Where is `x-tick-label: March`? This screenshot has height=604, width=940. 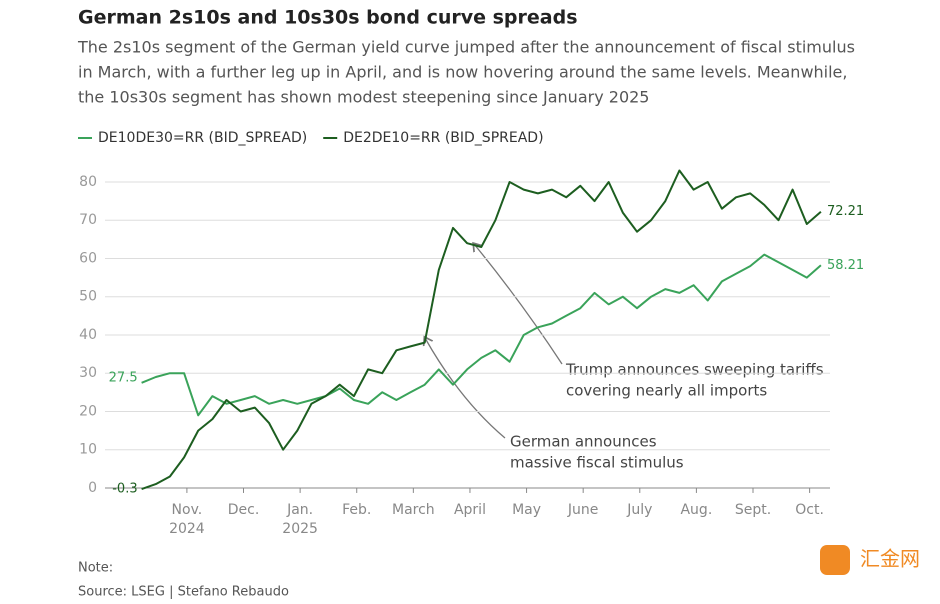 x-tick-label: March is located at coordinates (413, 510).